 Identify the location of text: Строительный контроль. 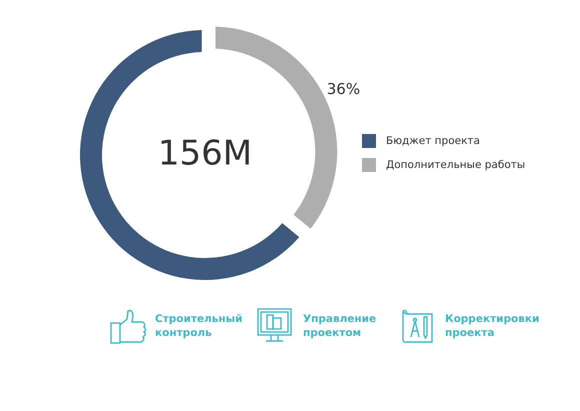
(199, 326).